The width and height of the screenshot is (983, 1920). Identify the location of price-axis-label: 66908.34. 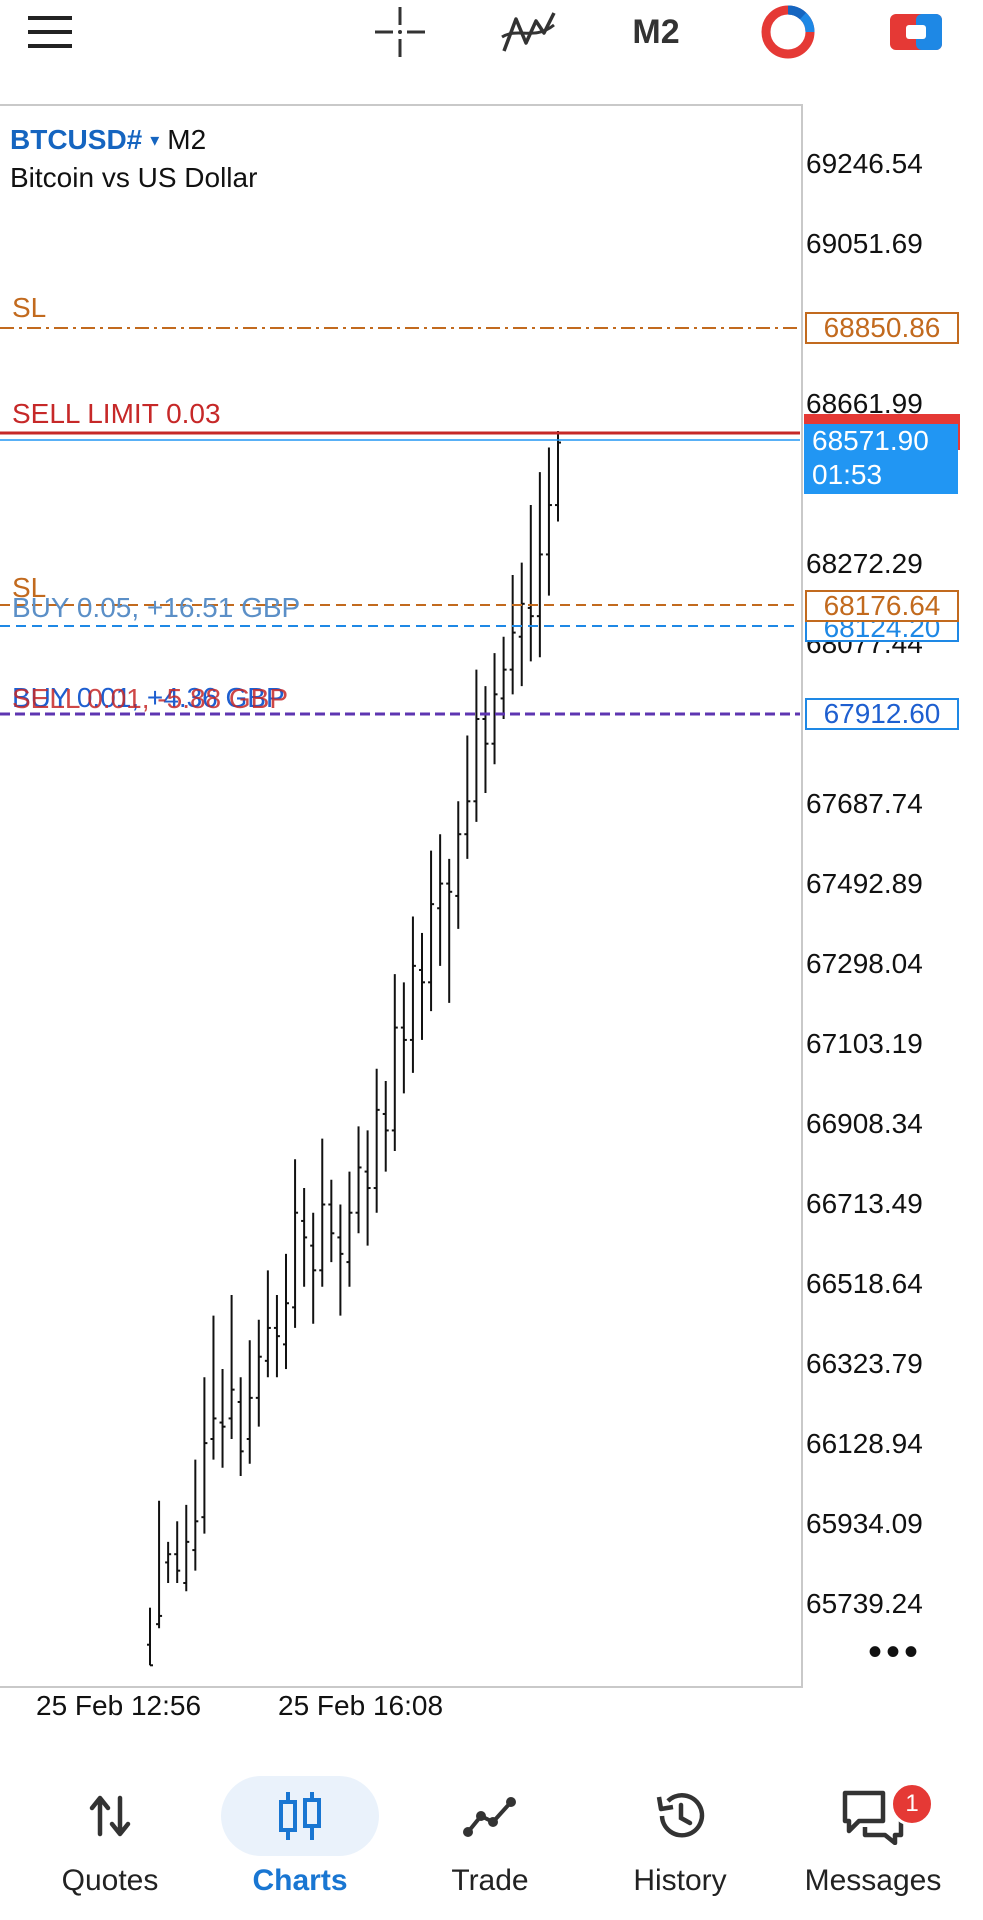
(864, 1123).